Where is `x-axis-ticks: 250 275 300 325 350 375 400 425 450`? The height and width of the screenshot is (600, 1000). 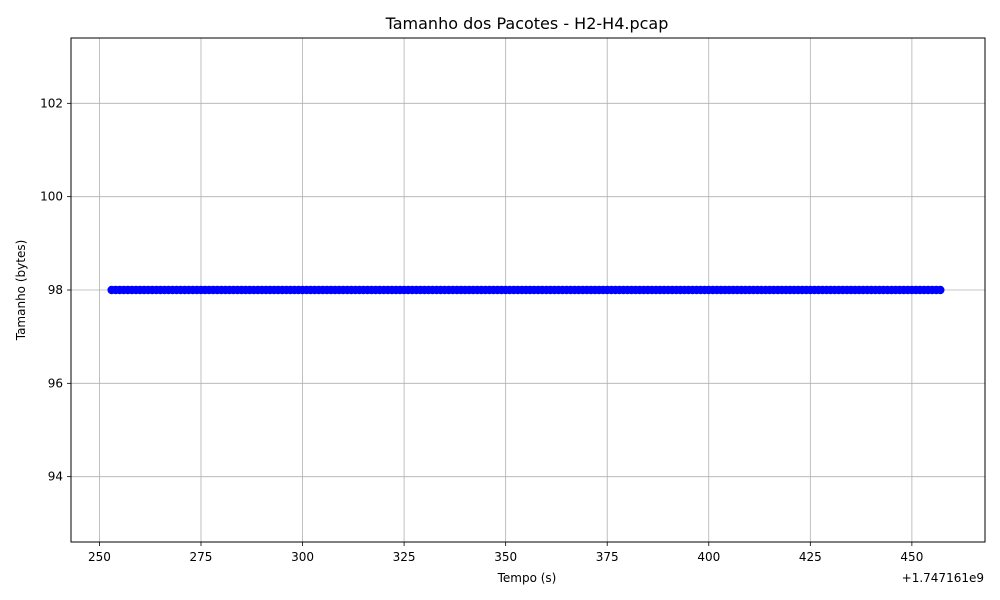
x-axis-ticks: 250 275 300 325 350 375 400 425 450 is located at coordinates (505, 553).